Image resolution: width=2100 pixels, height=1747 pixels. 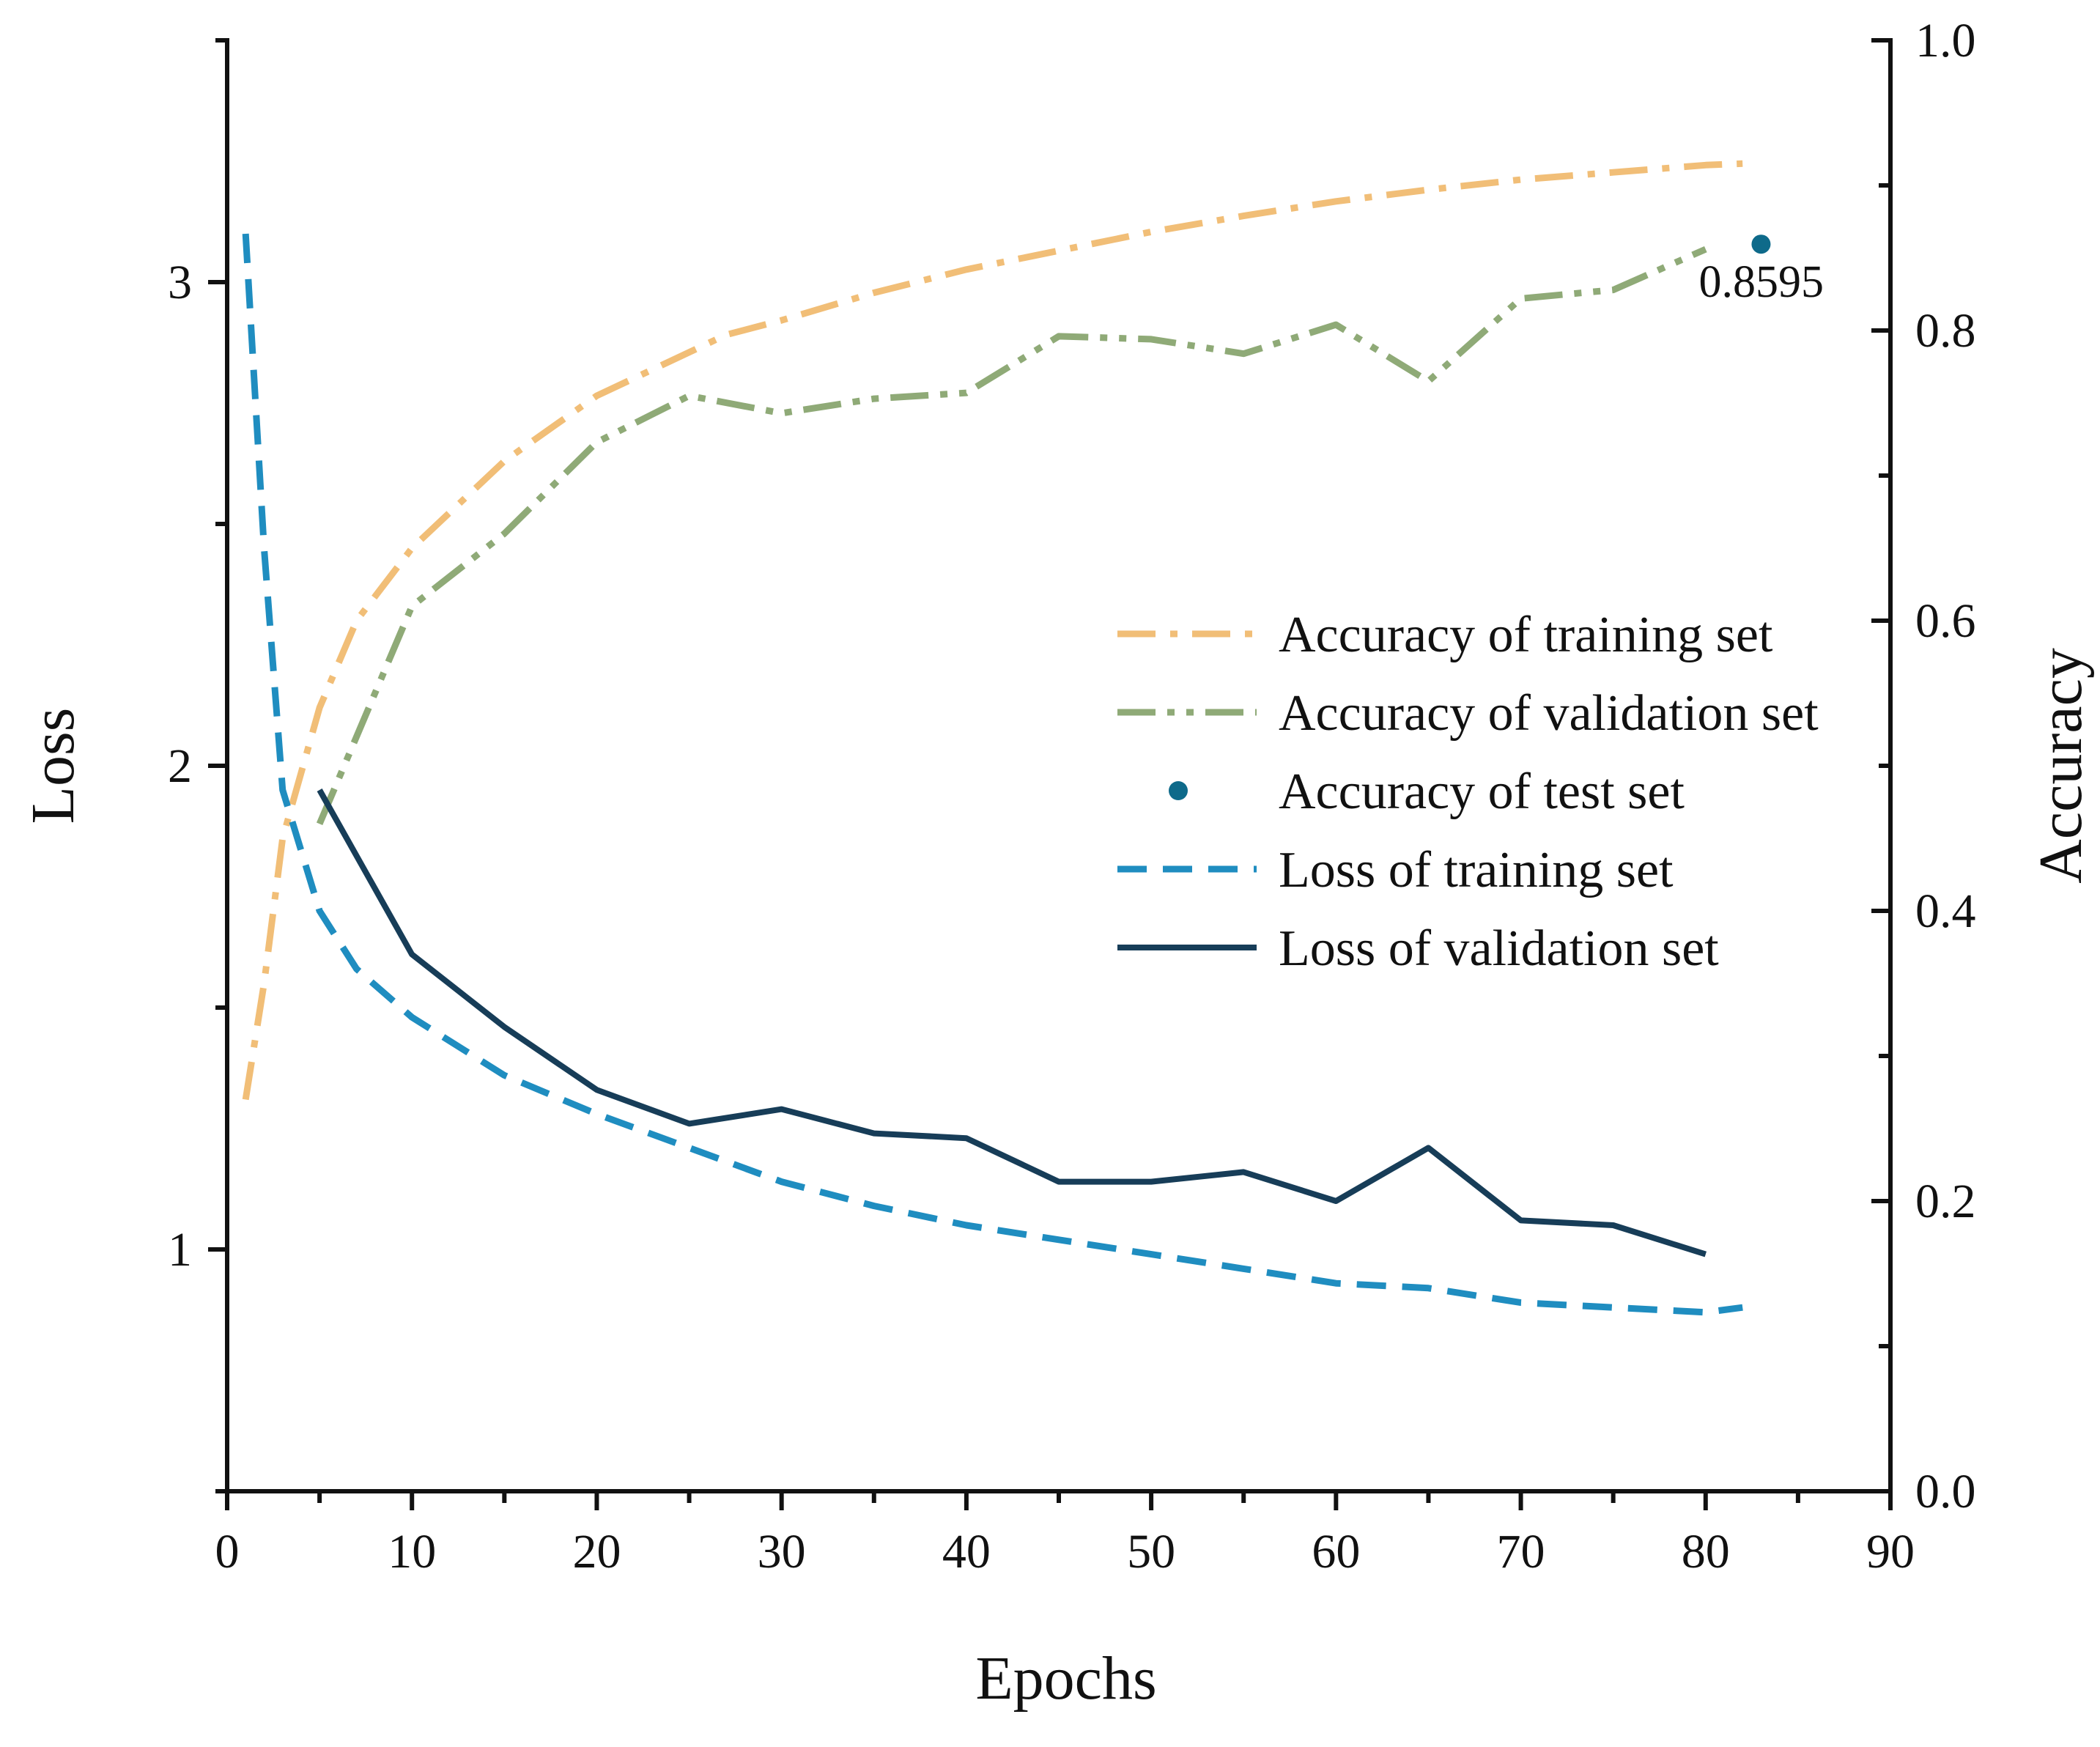 What do you see at coordinates (180, 282) in the screenshot?
I see `y-left-tick-label: 3` at bounding box center [180, 282].